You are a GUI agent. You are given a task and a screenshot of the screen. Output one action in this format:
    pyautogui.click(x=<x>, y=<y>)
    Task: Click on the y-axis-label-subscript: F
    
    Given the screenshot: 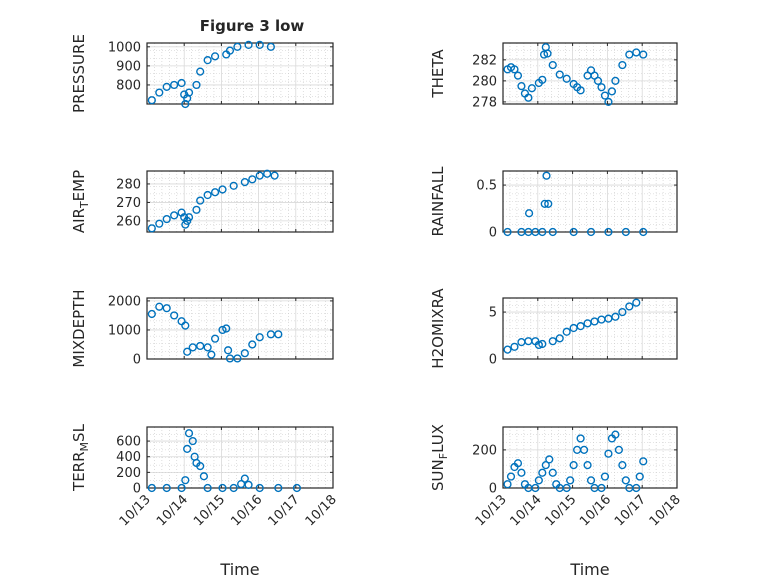 What is the action you would take?
    pyautogui.click(x=443, y=456)
    